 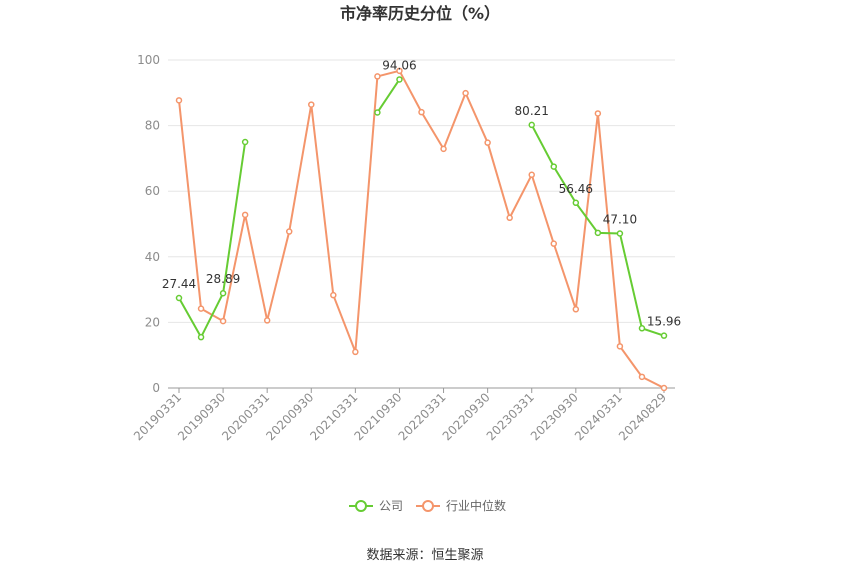 I want to click on data-label: 28.89, so click(x=223, y=279).